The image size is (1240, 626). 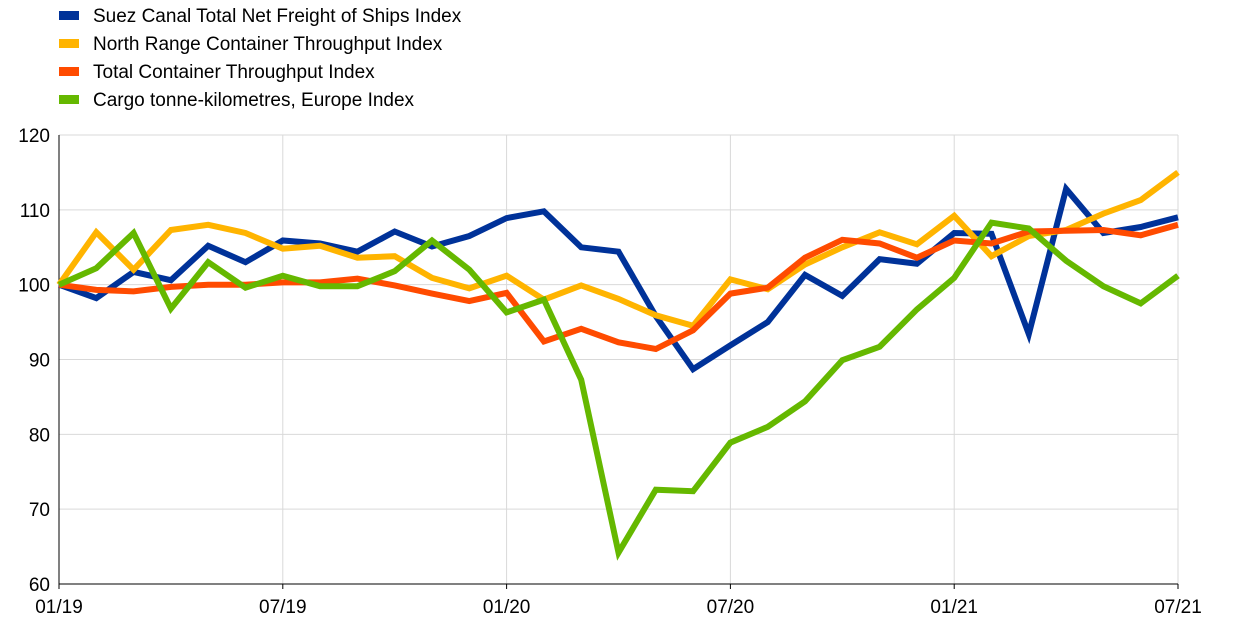 I want to click on y-tick-label: 120, so click(x=34, y=136).